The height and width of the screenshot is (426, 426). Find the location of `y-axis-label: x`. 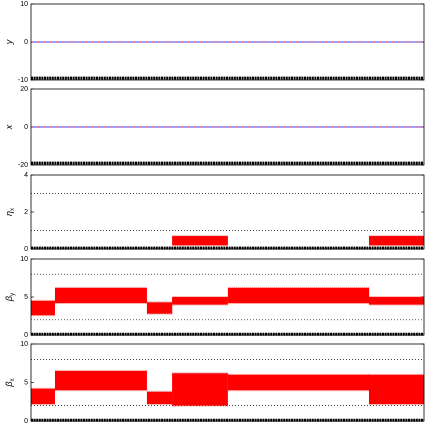

y-axis-label: x is located at coordinates (9, 127).